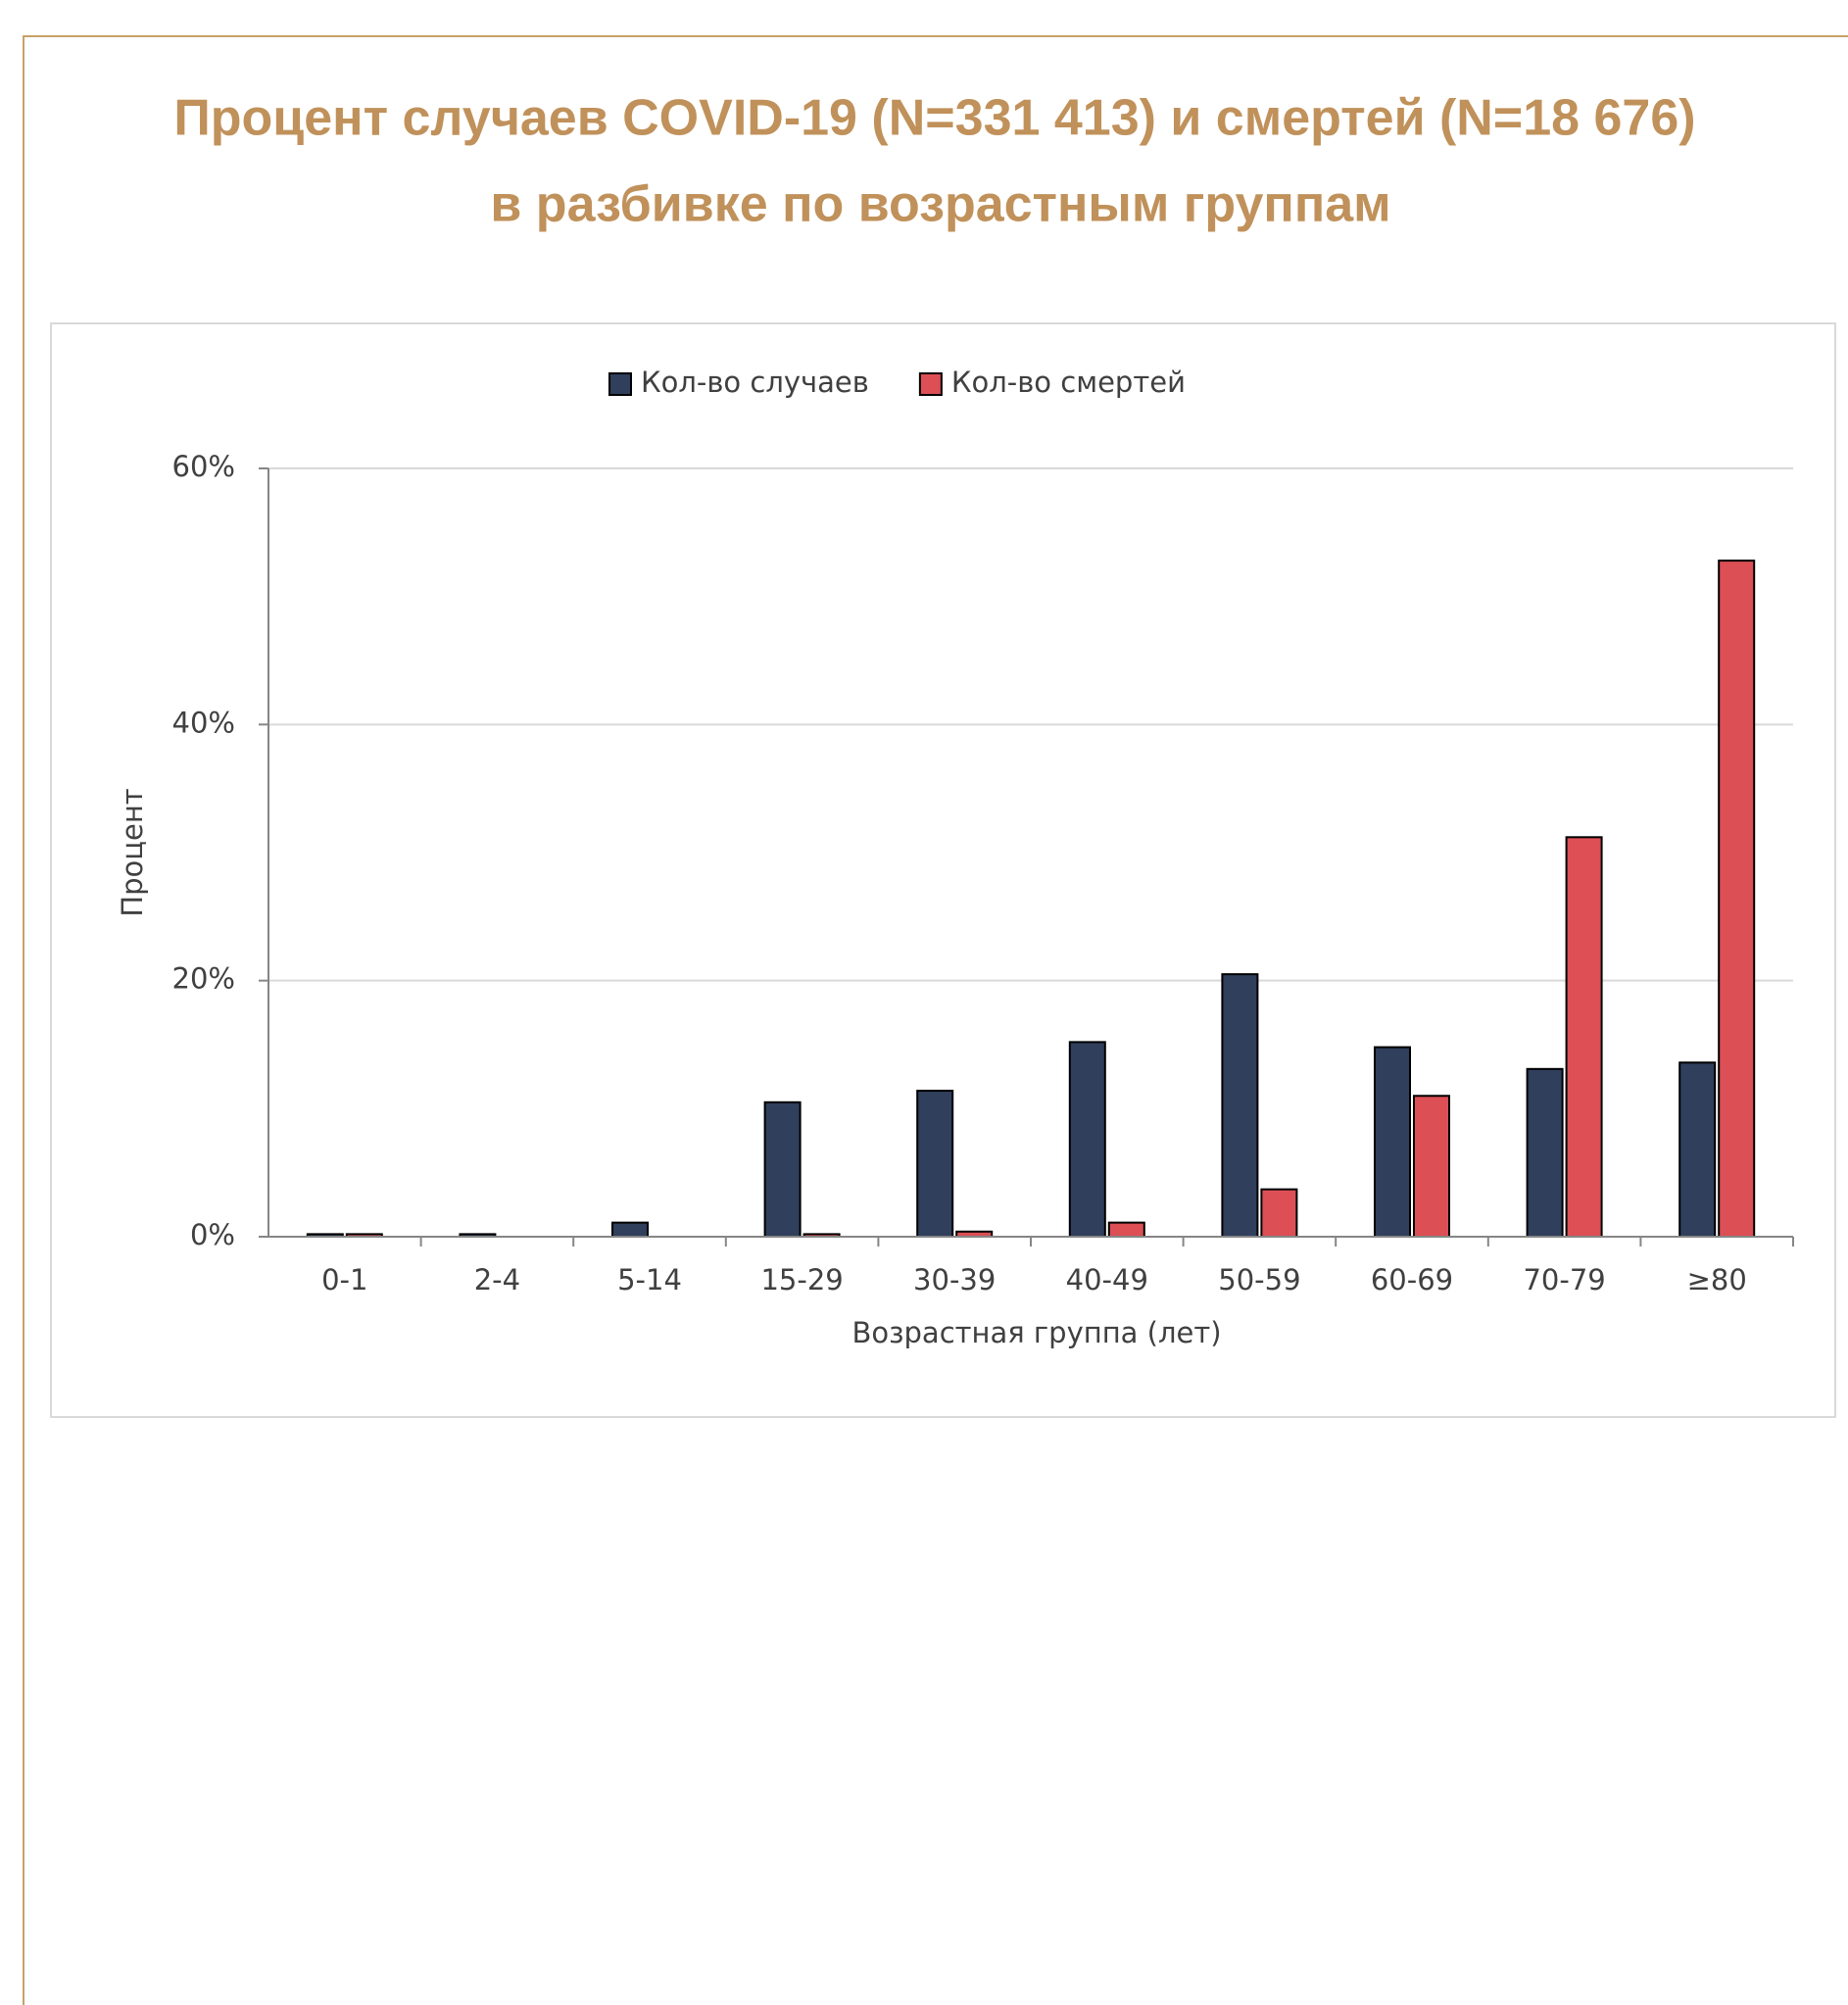  Describe the element at coordinates (132, 852) in the screenshot. I see `y-axis-title: Процент` at that location.